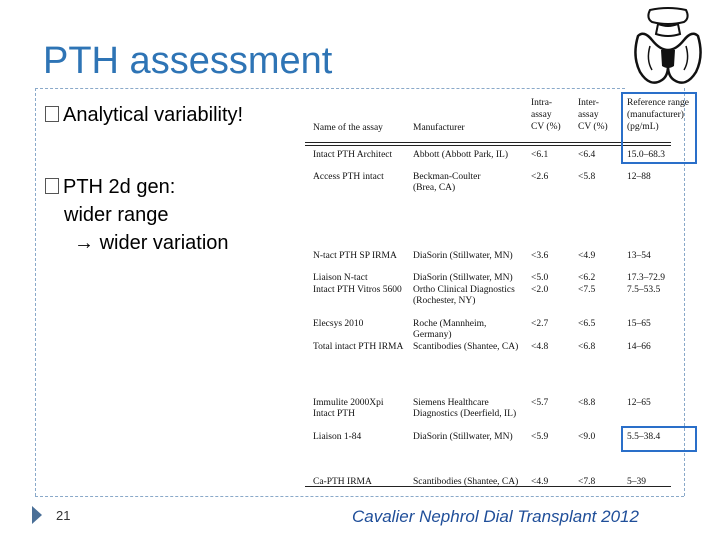 The image size is (720, 540). Describe the element at coordinates (450, 324) in the screenshot. I see `cell-manufacturer: Roche (Mannheim,` at that location.